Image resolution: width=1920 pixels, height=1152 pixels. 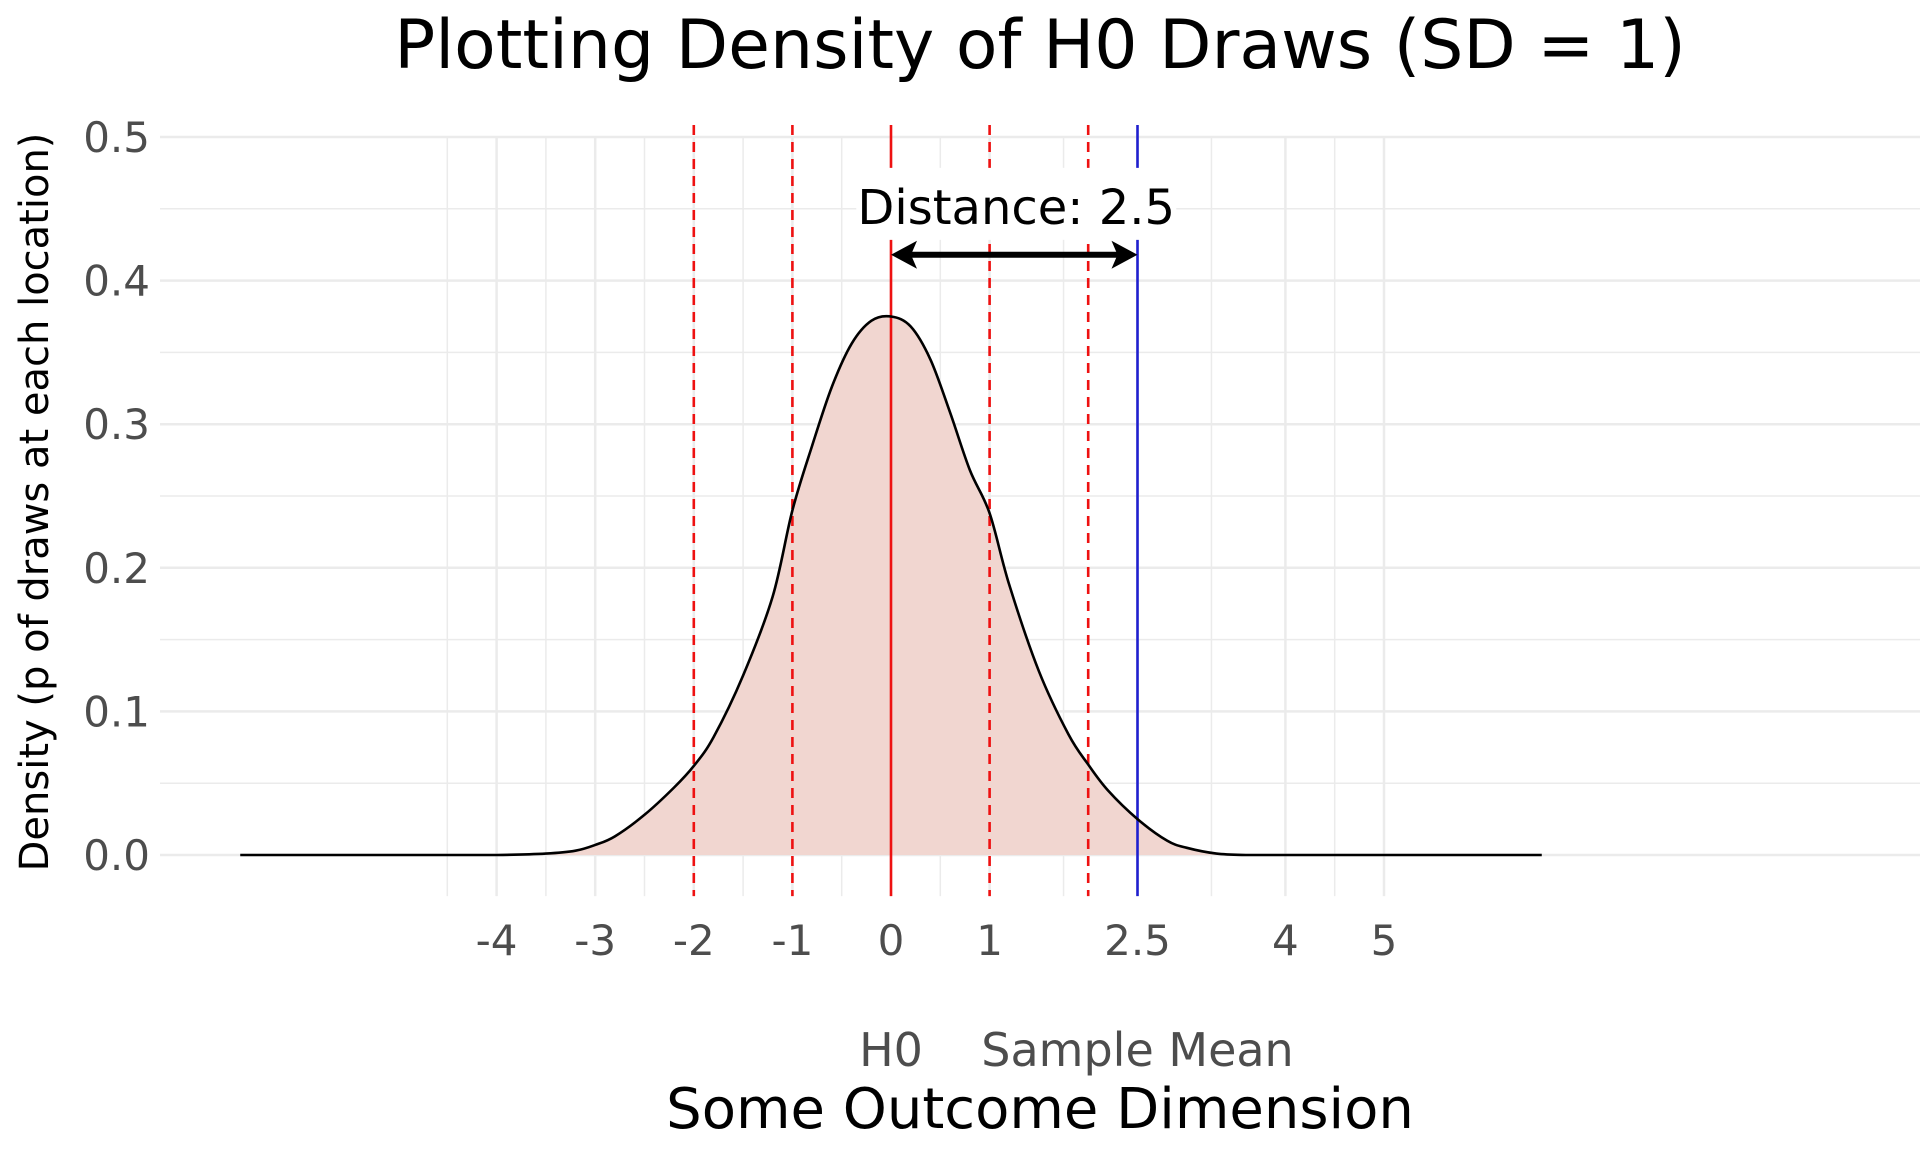 What do you see at coordinates (595, 940) in the screenshot?
I see `x-tick-label: -3` at bounding box center [595, 940].